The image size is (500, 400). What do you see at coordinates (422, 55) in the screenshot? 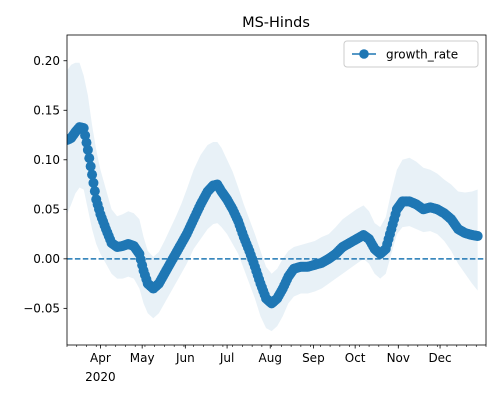
I see `legend-label: growth_rate` at bounding box center [422, 55].